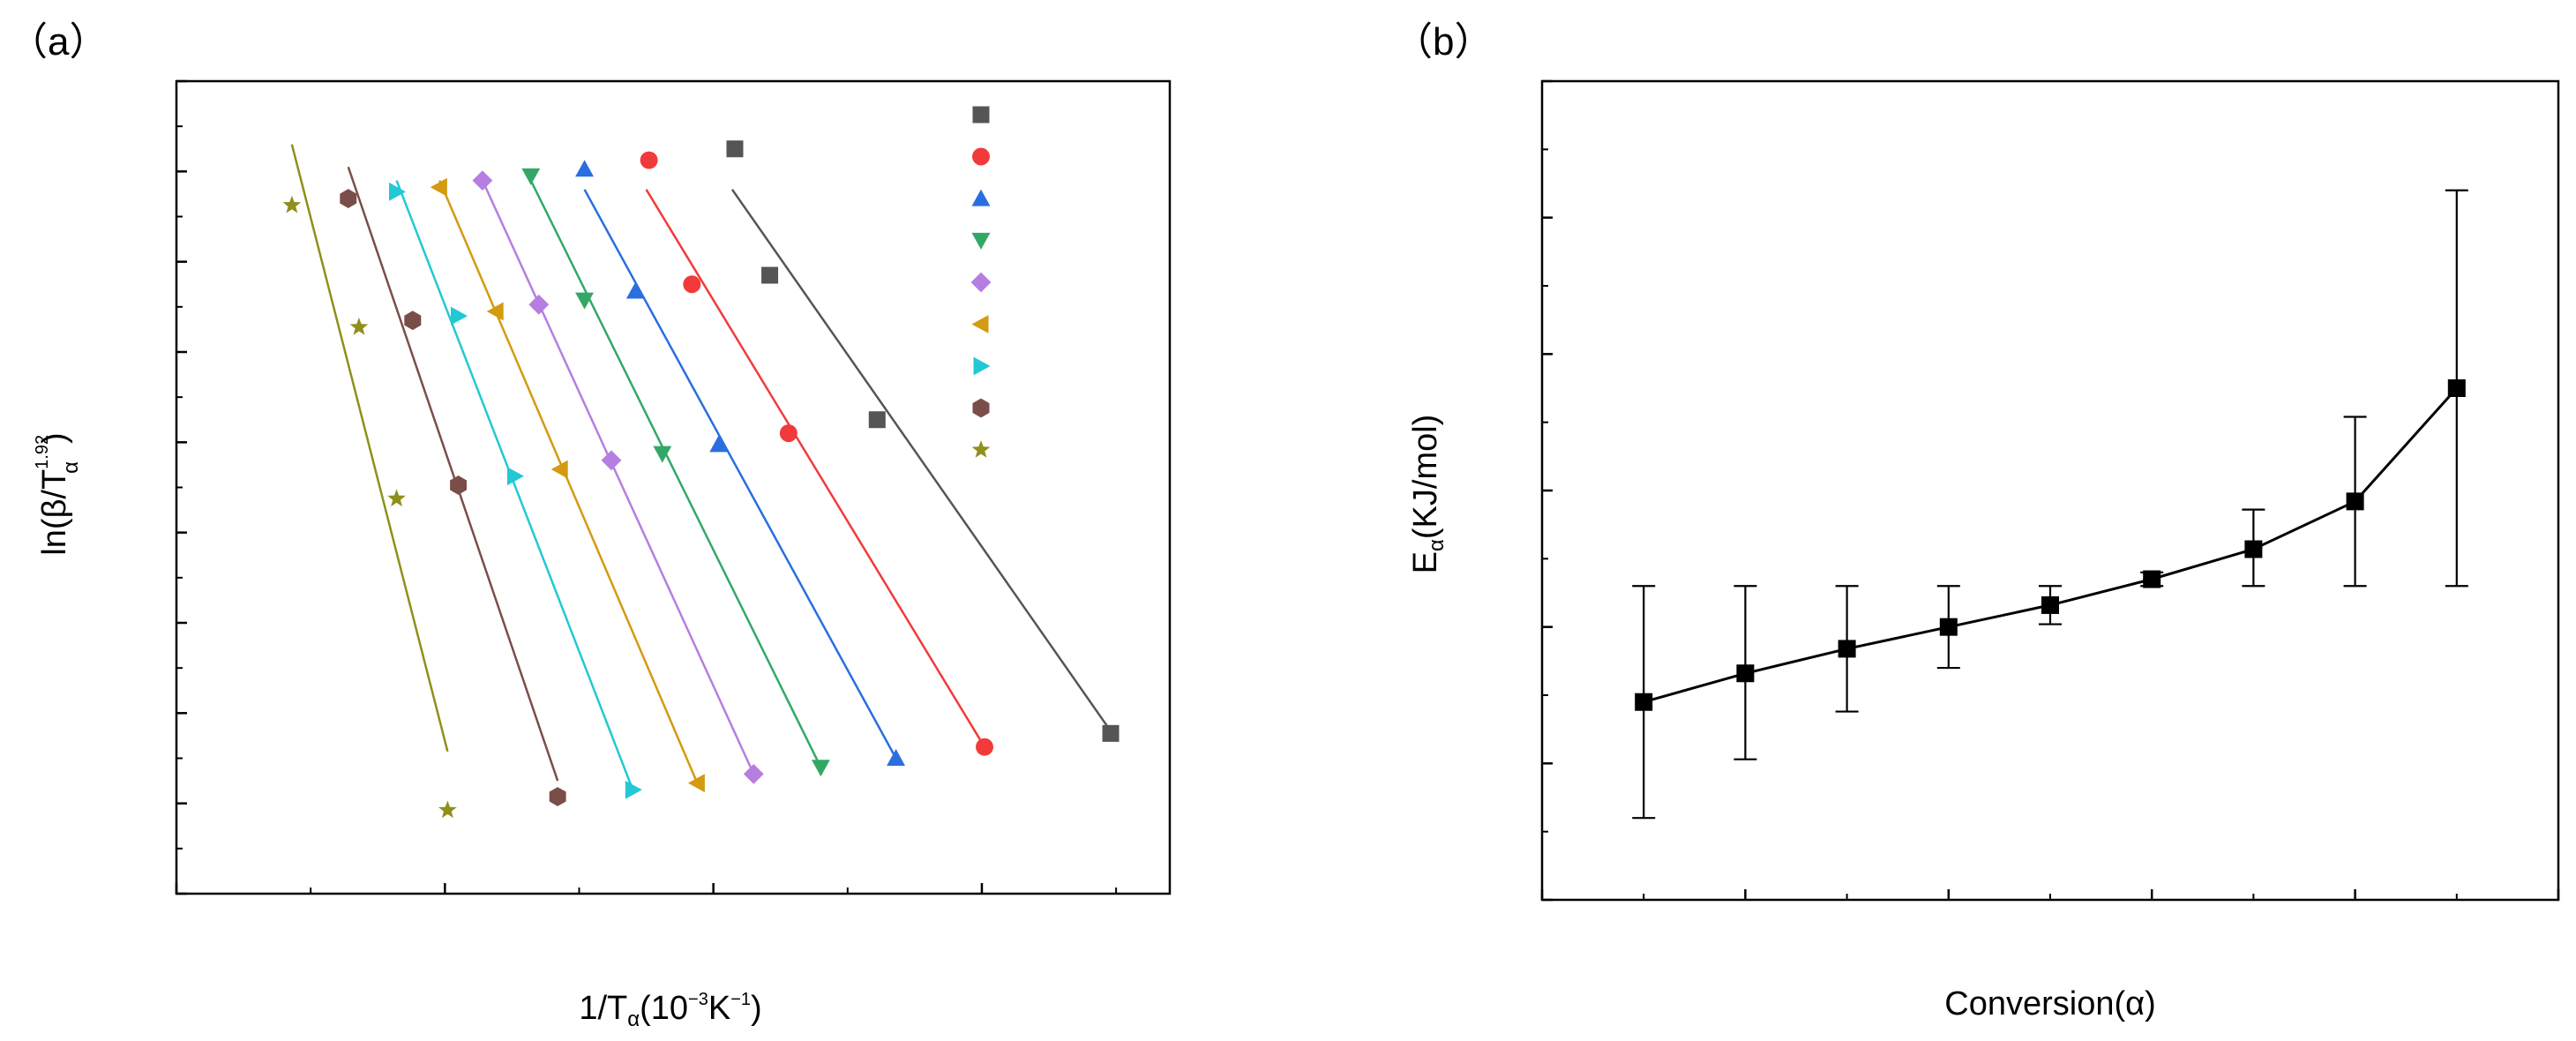 This screenshot has width=2576, height=1041. Describe the element at coordinates (670, 1010) in the screenshot. I see `panel-a-xlabel: 1/Tα(10−3K−1)` at that location.